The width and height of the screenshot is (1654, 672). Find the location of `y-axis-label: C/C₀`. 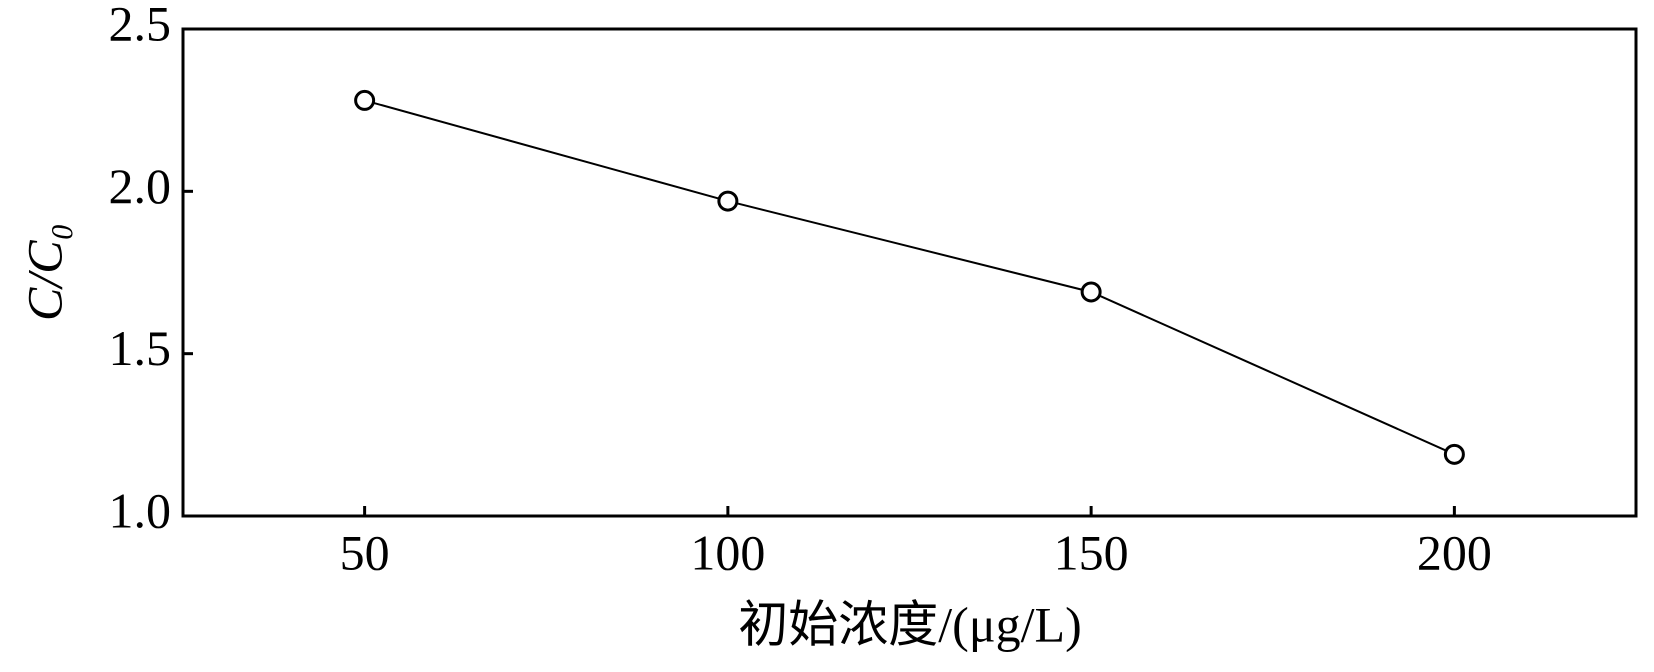

y-axis-label: C/C₀ is located at coordinates (44, 272).